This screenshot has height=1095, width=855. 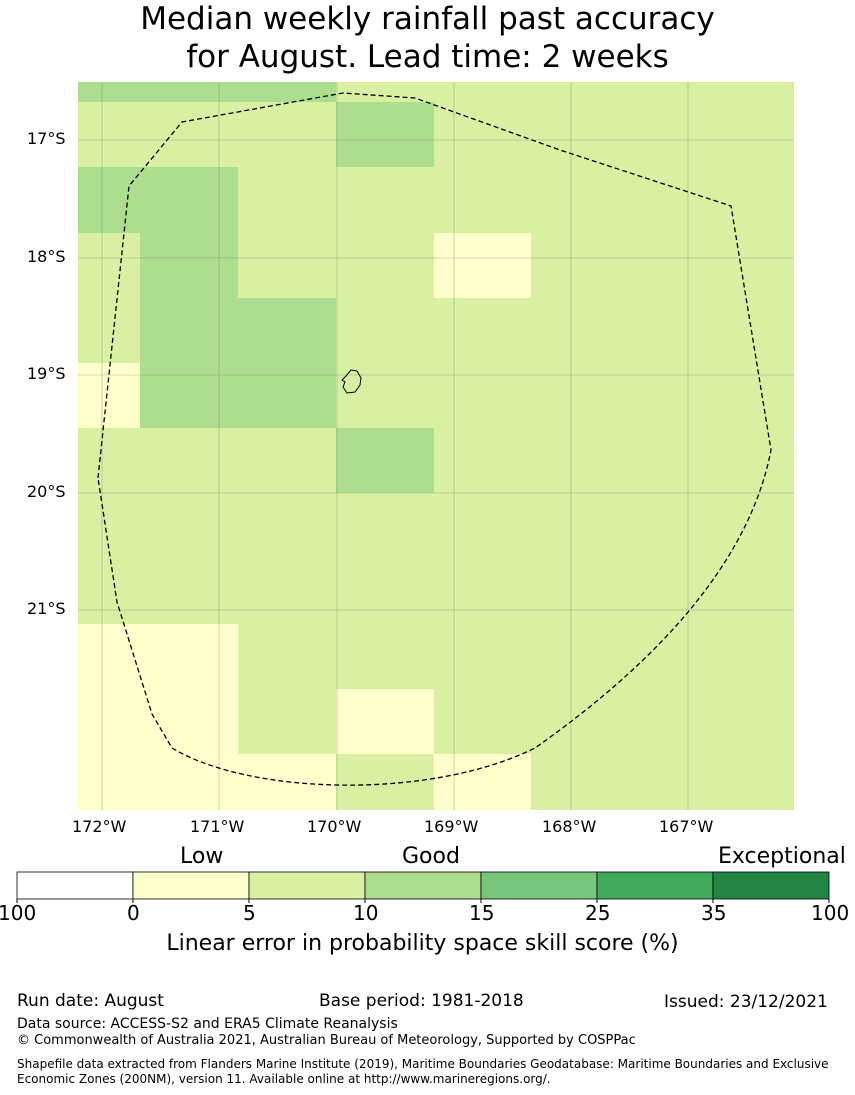 I want to click on colorbar-tick-label: 15, so click(x=482, y=913).